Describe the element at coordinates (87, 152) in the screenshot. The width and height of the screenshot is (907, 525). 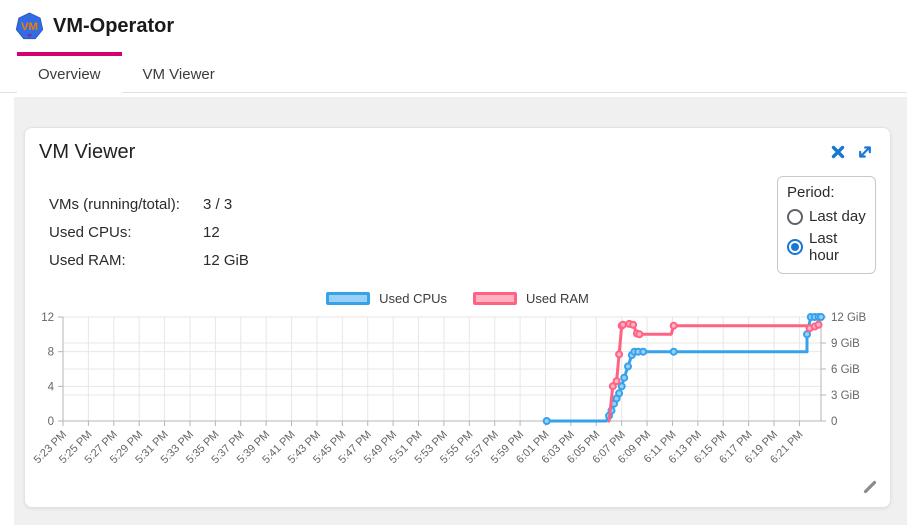
I see `card-title: VM Viewer` at that location.